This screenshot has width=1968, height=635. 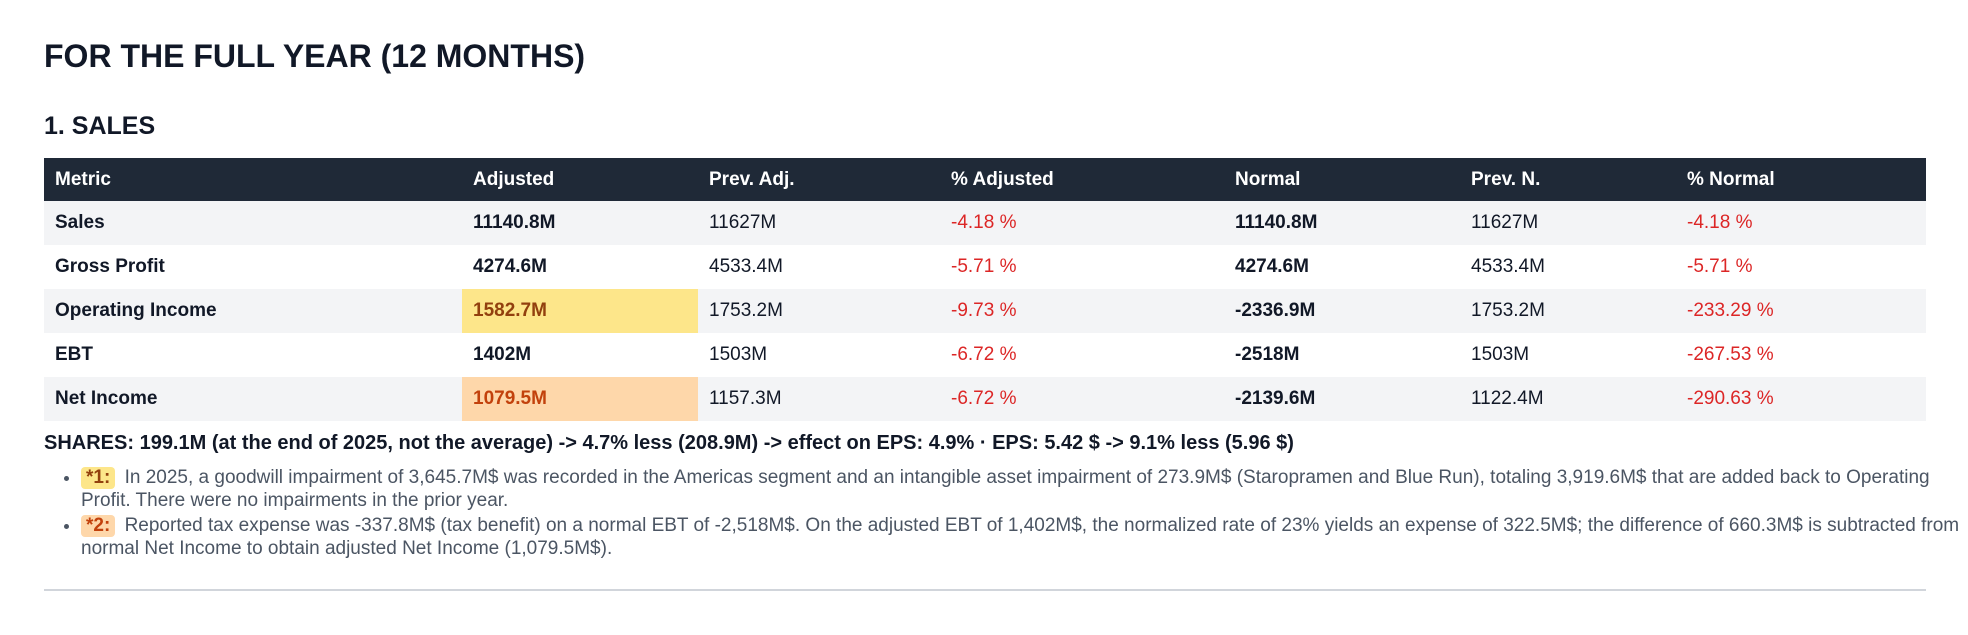 What do you see at coordinates (1568, 267) in the screenshot?
I see `prev-n-cell: 4533.4M` at bounding box center [1568, 267].